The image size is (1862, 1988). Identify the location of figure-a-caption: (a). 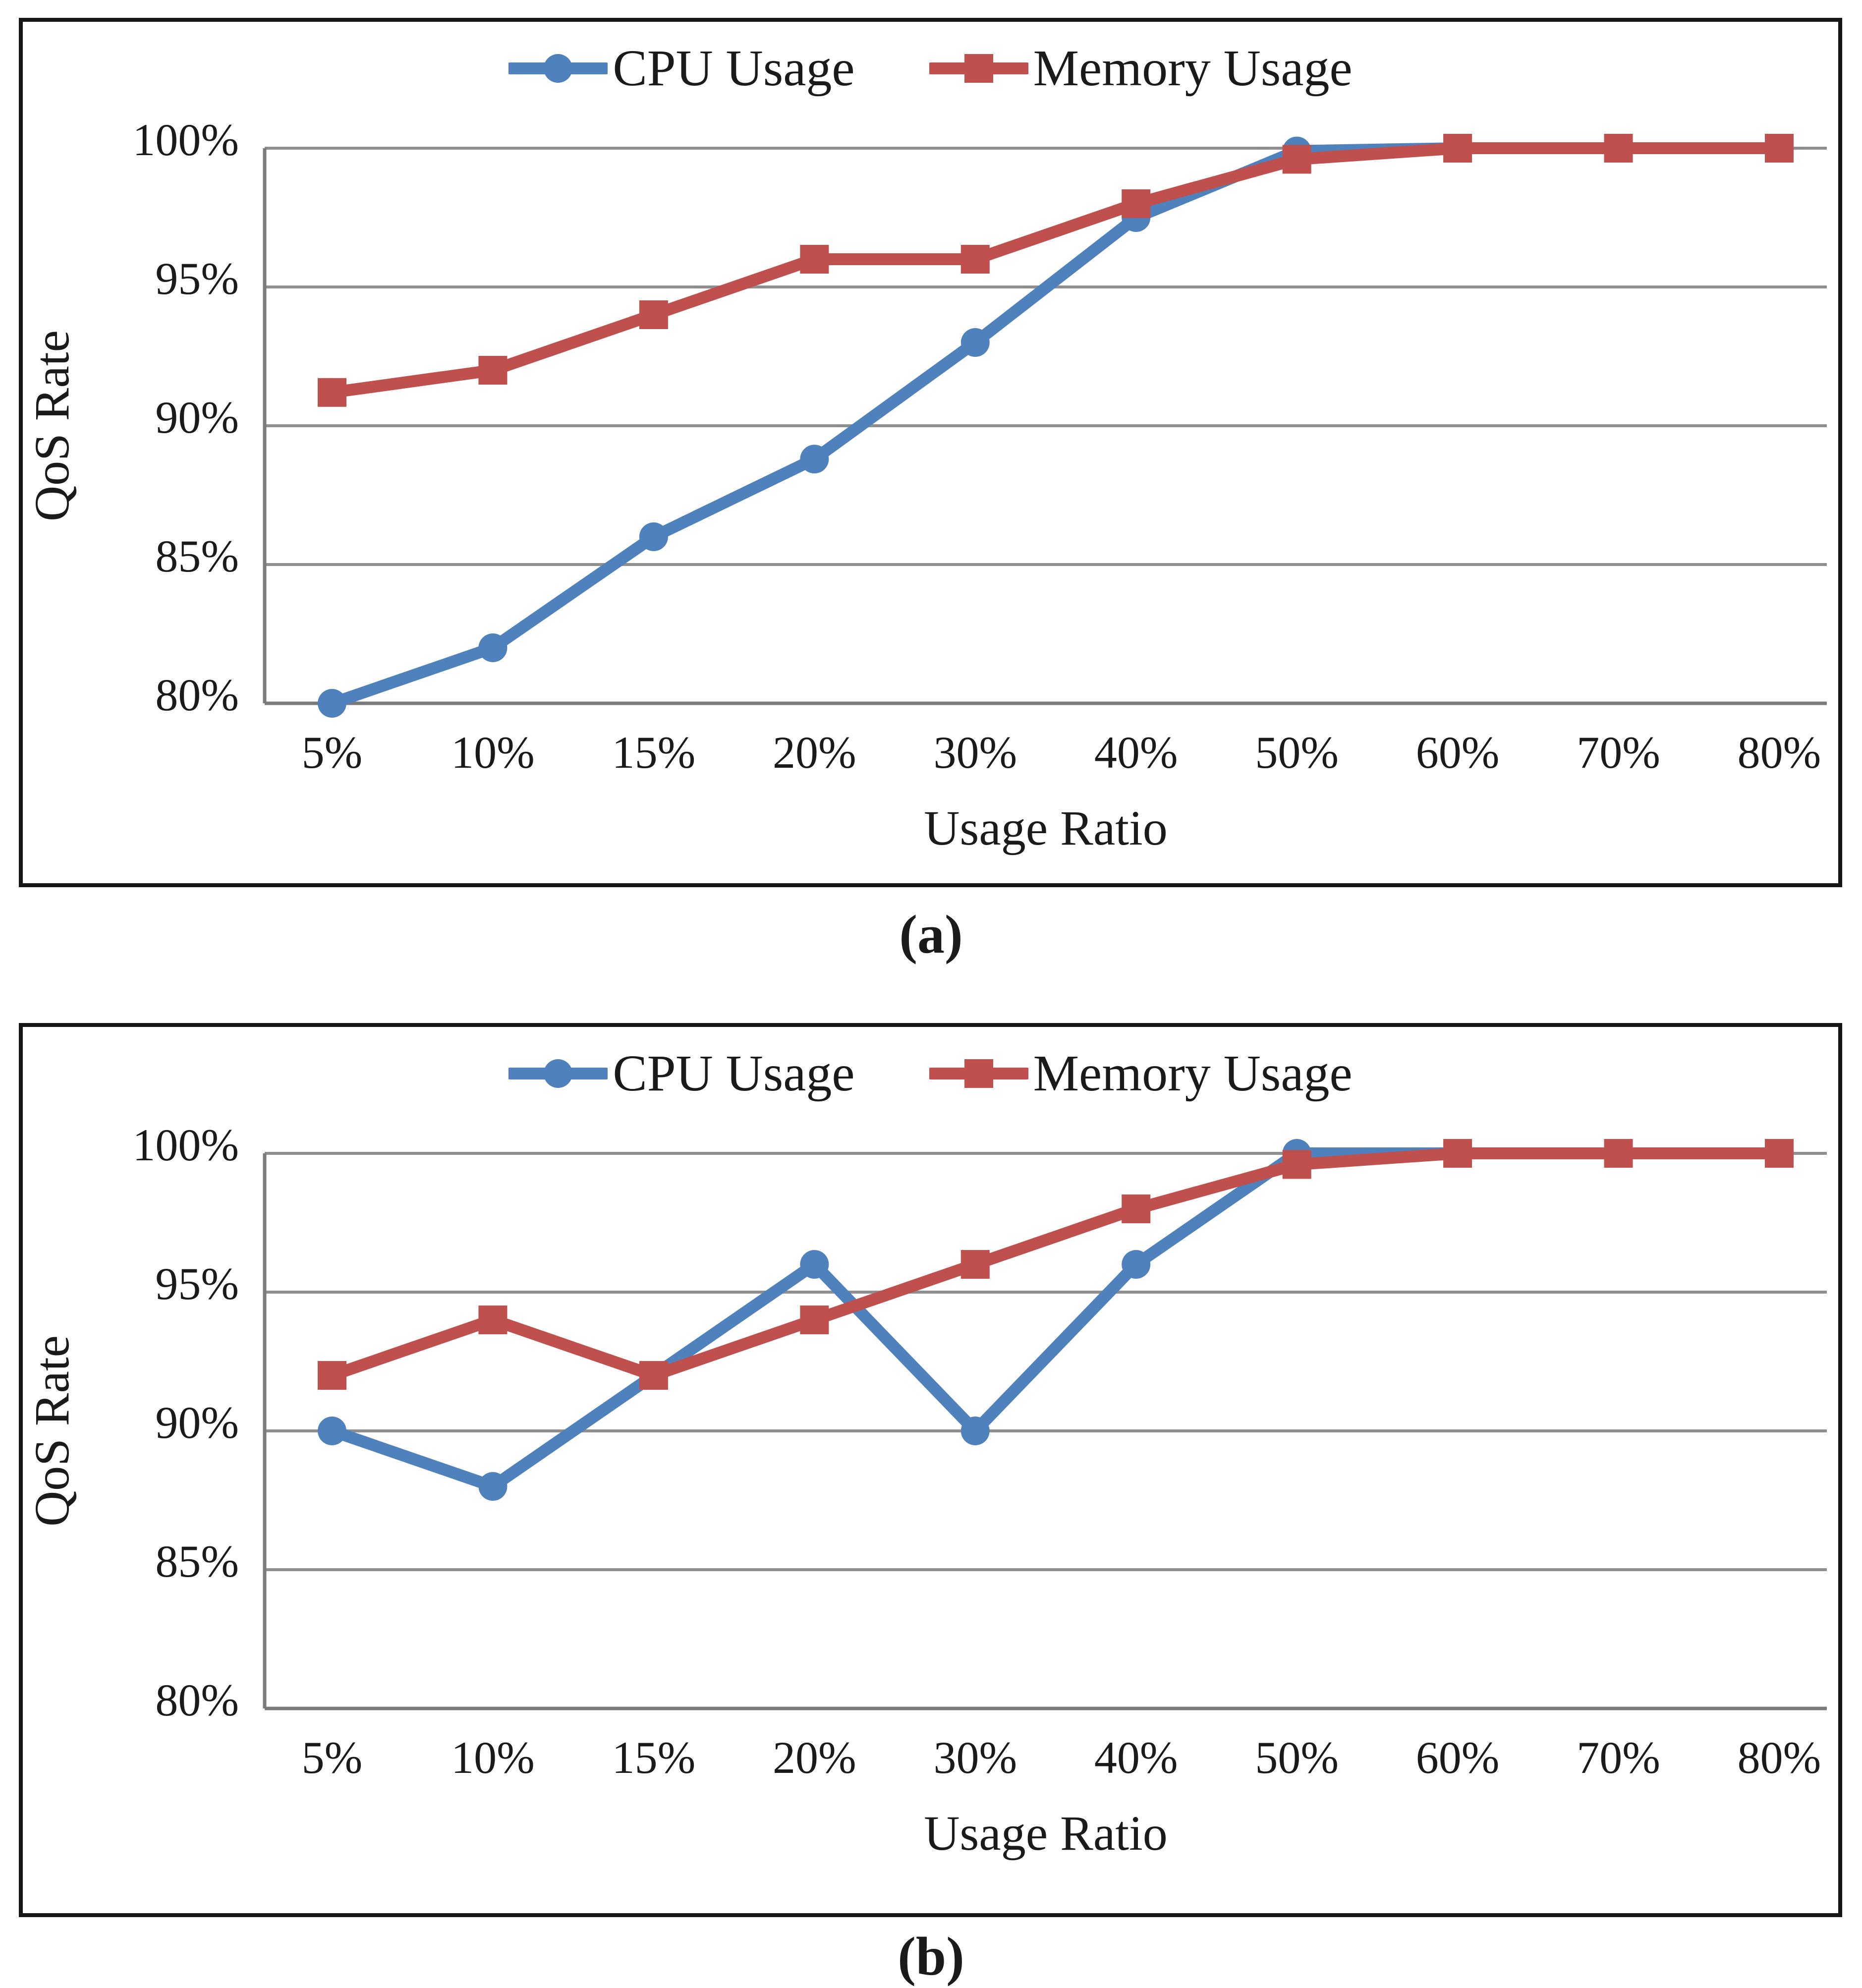
(931, 934).